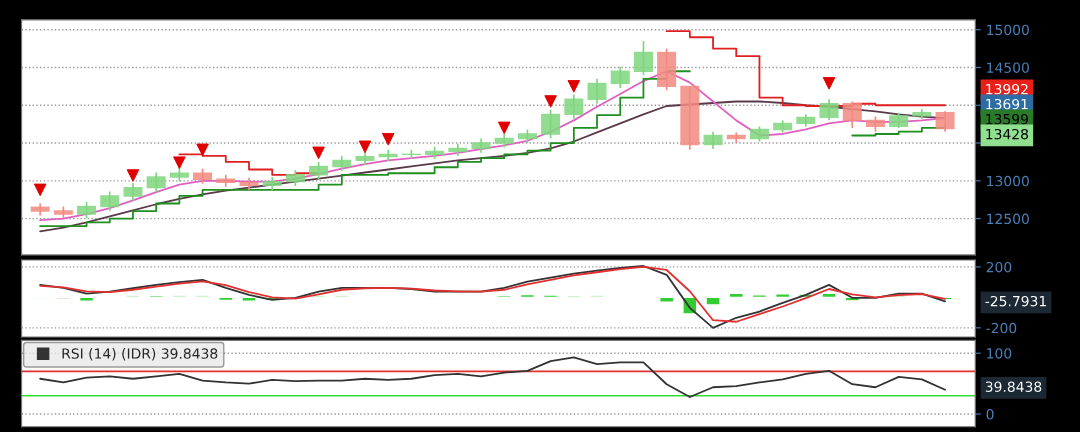  Describe the element at coordinates (1008, 181) in the screenshot. I see `y-tick-label: 13000` at that location.